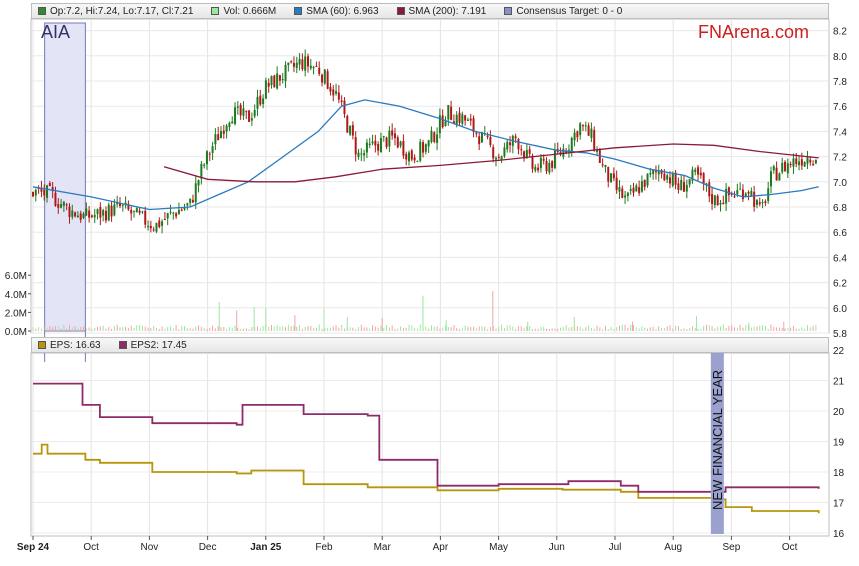  Describe the element at coordinates (840, 233) in the screenshot. I see `price-y-tick-label: 6.6` at that location.